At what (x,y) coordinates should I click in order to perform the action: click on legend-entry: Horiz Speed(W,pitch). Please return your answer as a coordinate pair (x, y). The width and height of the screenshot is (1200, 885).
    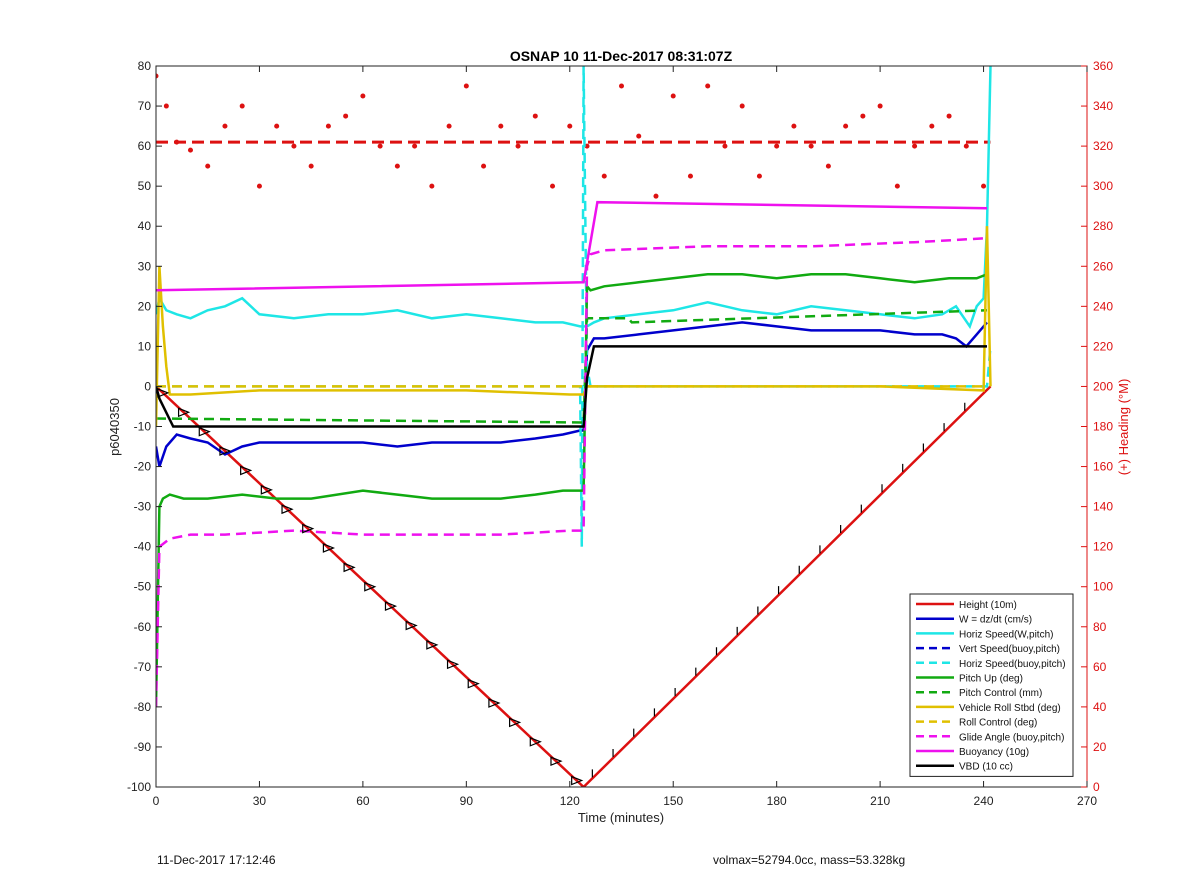
    Looking at the image, I should click on (1006, 634).